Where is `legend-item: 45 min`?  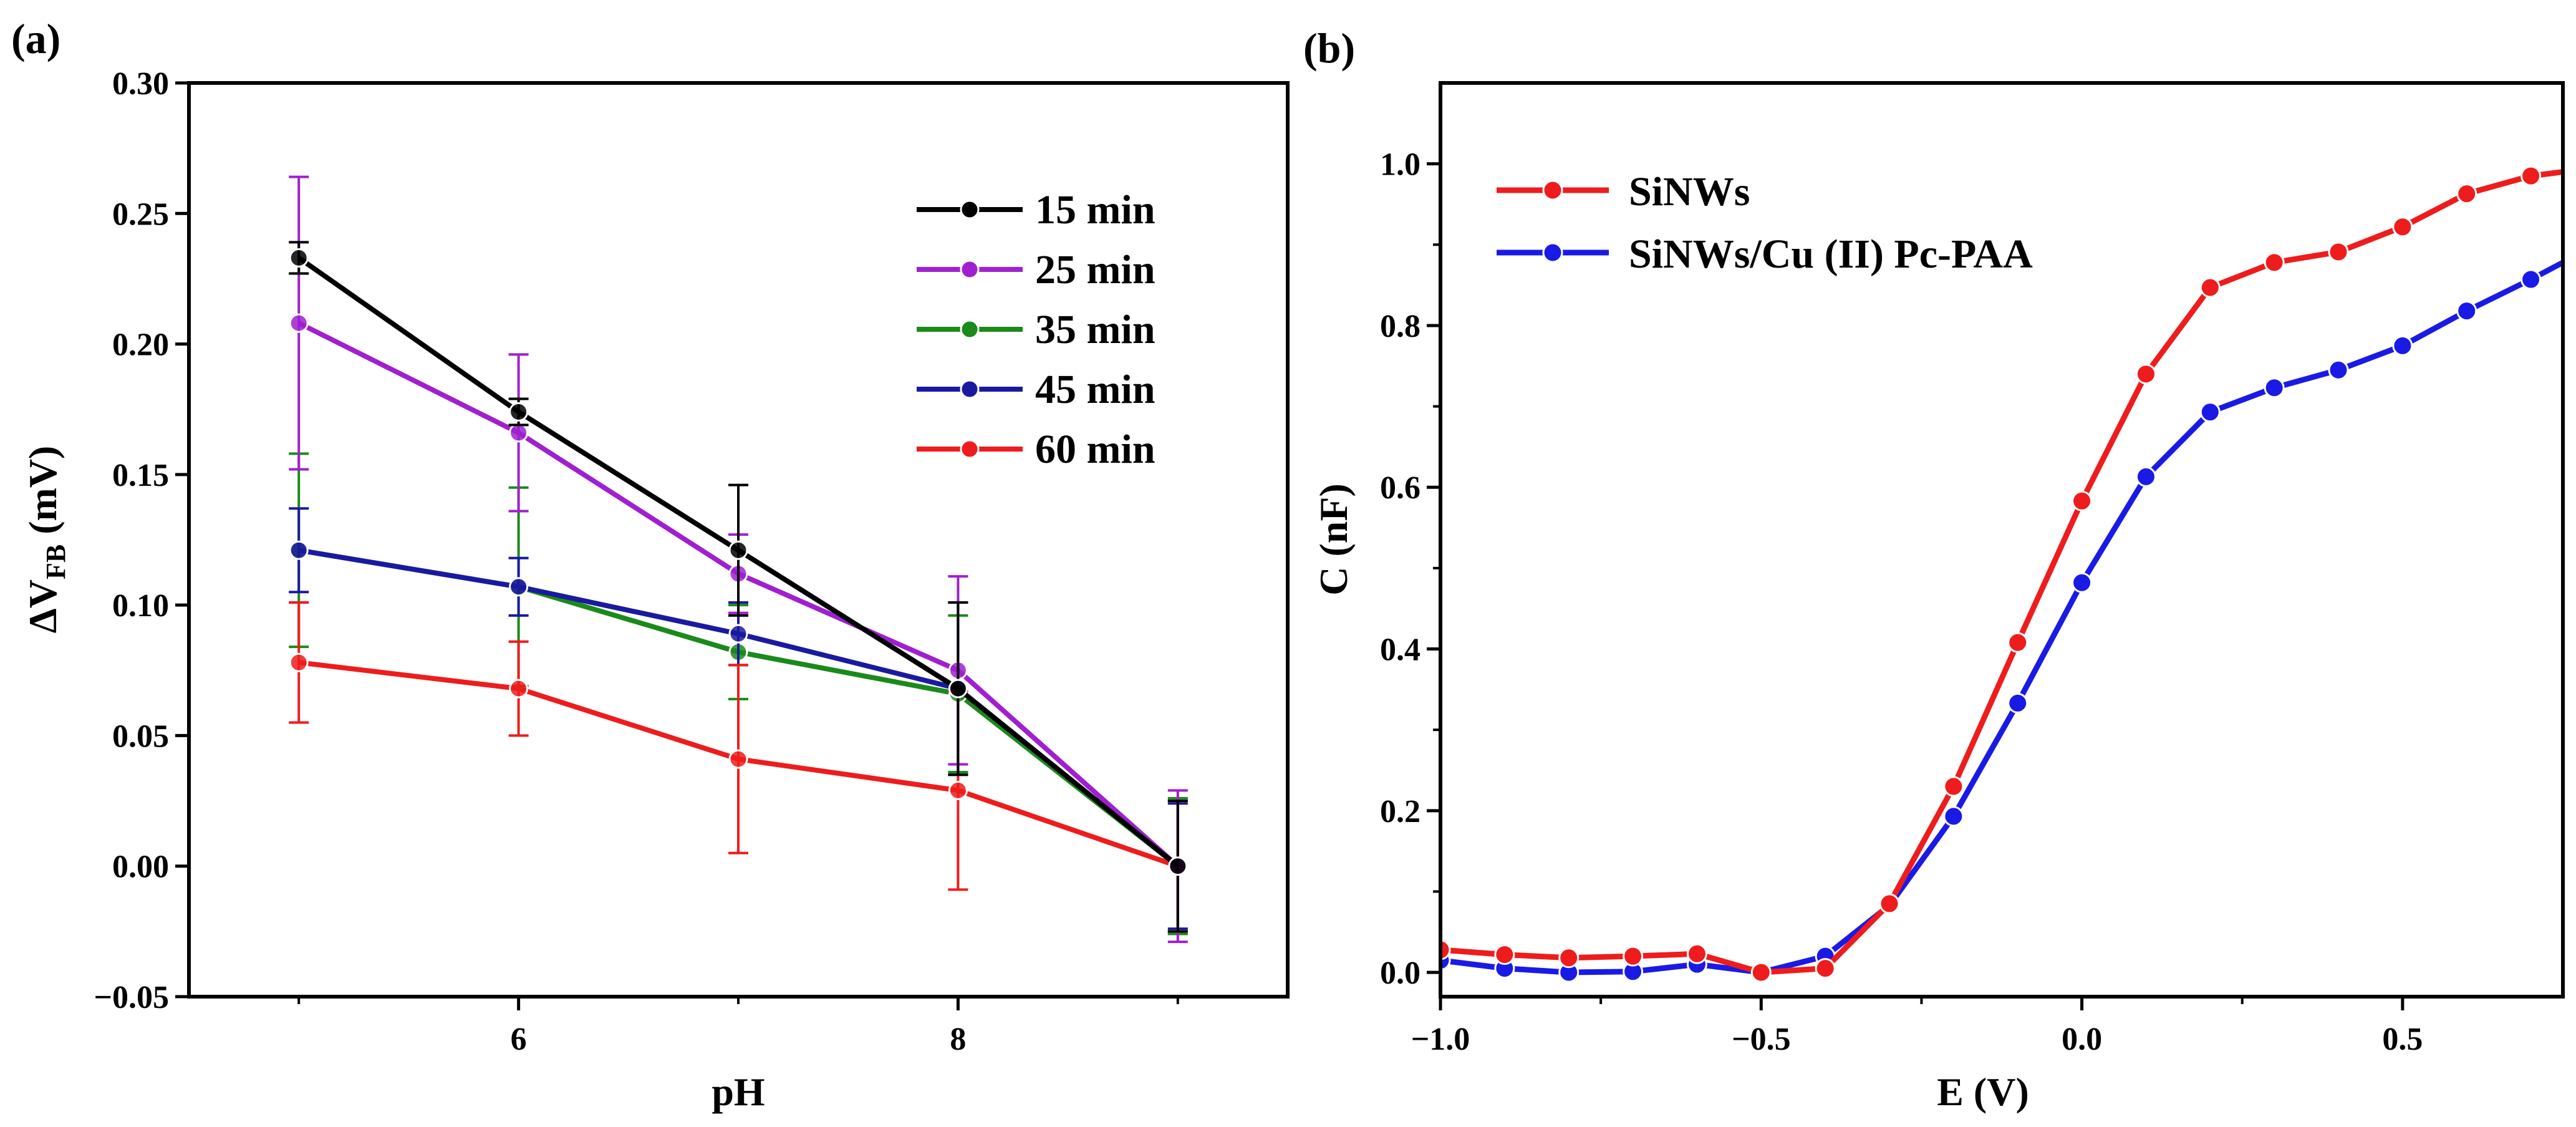 legend-item: 45 min is located at coordinates (1036, 389).